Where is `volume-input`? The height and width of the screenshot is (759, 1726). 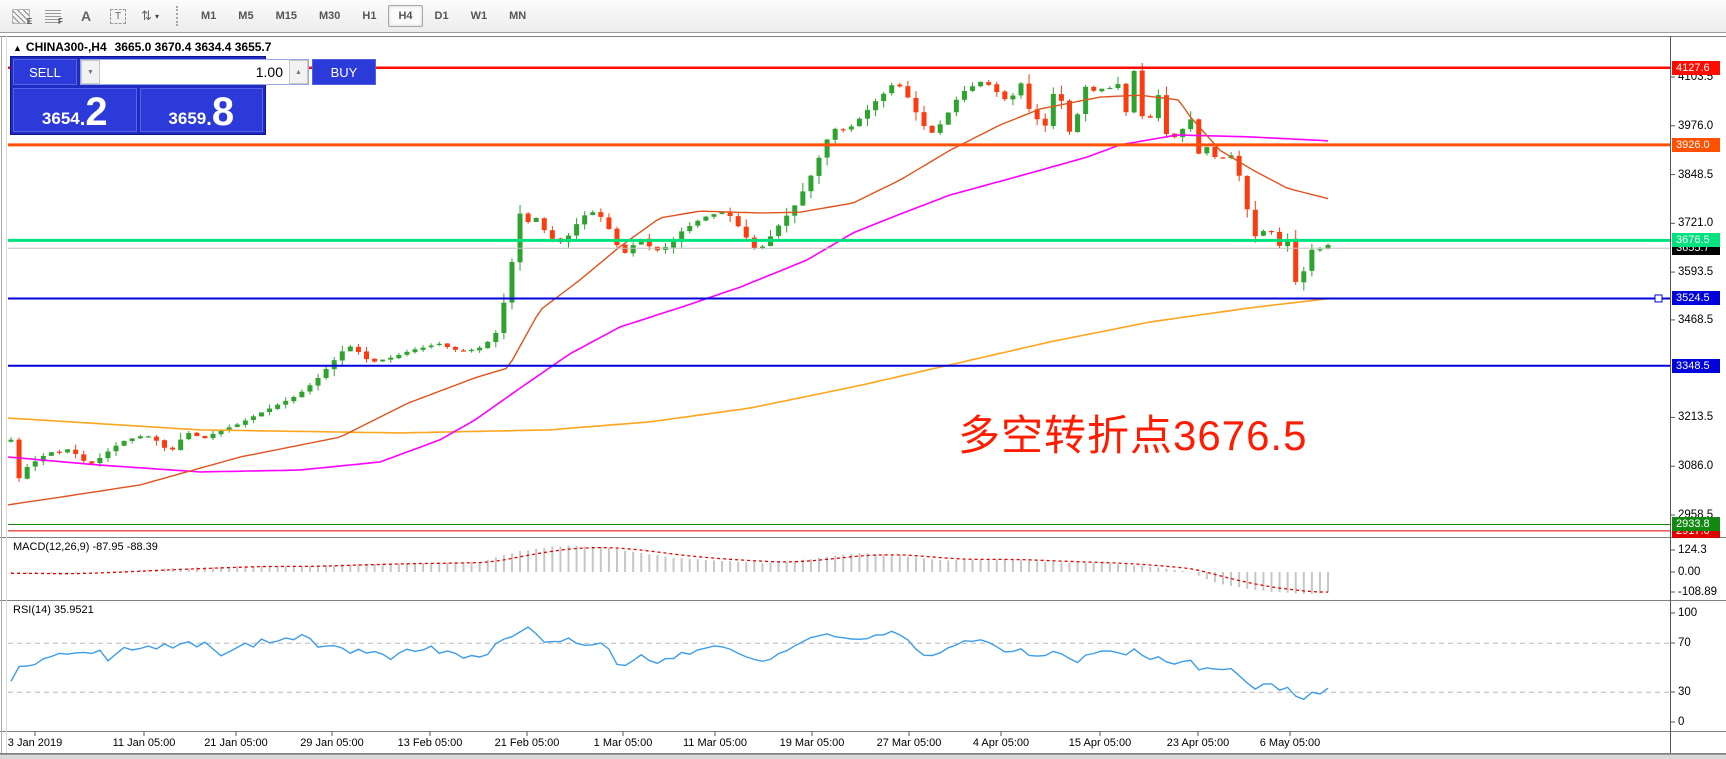
volume-input is located at coordinates (194, 72).